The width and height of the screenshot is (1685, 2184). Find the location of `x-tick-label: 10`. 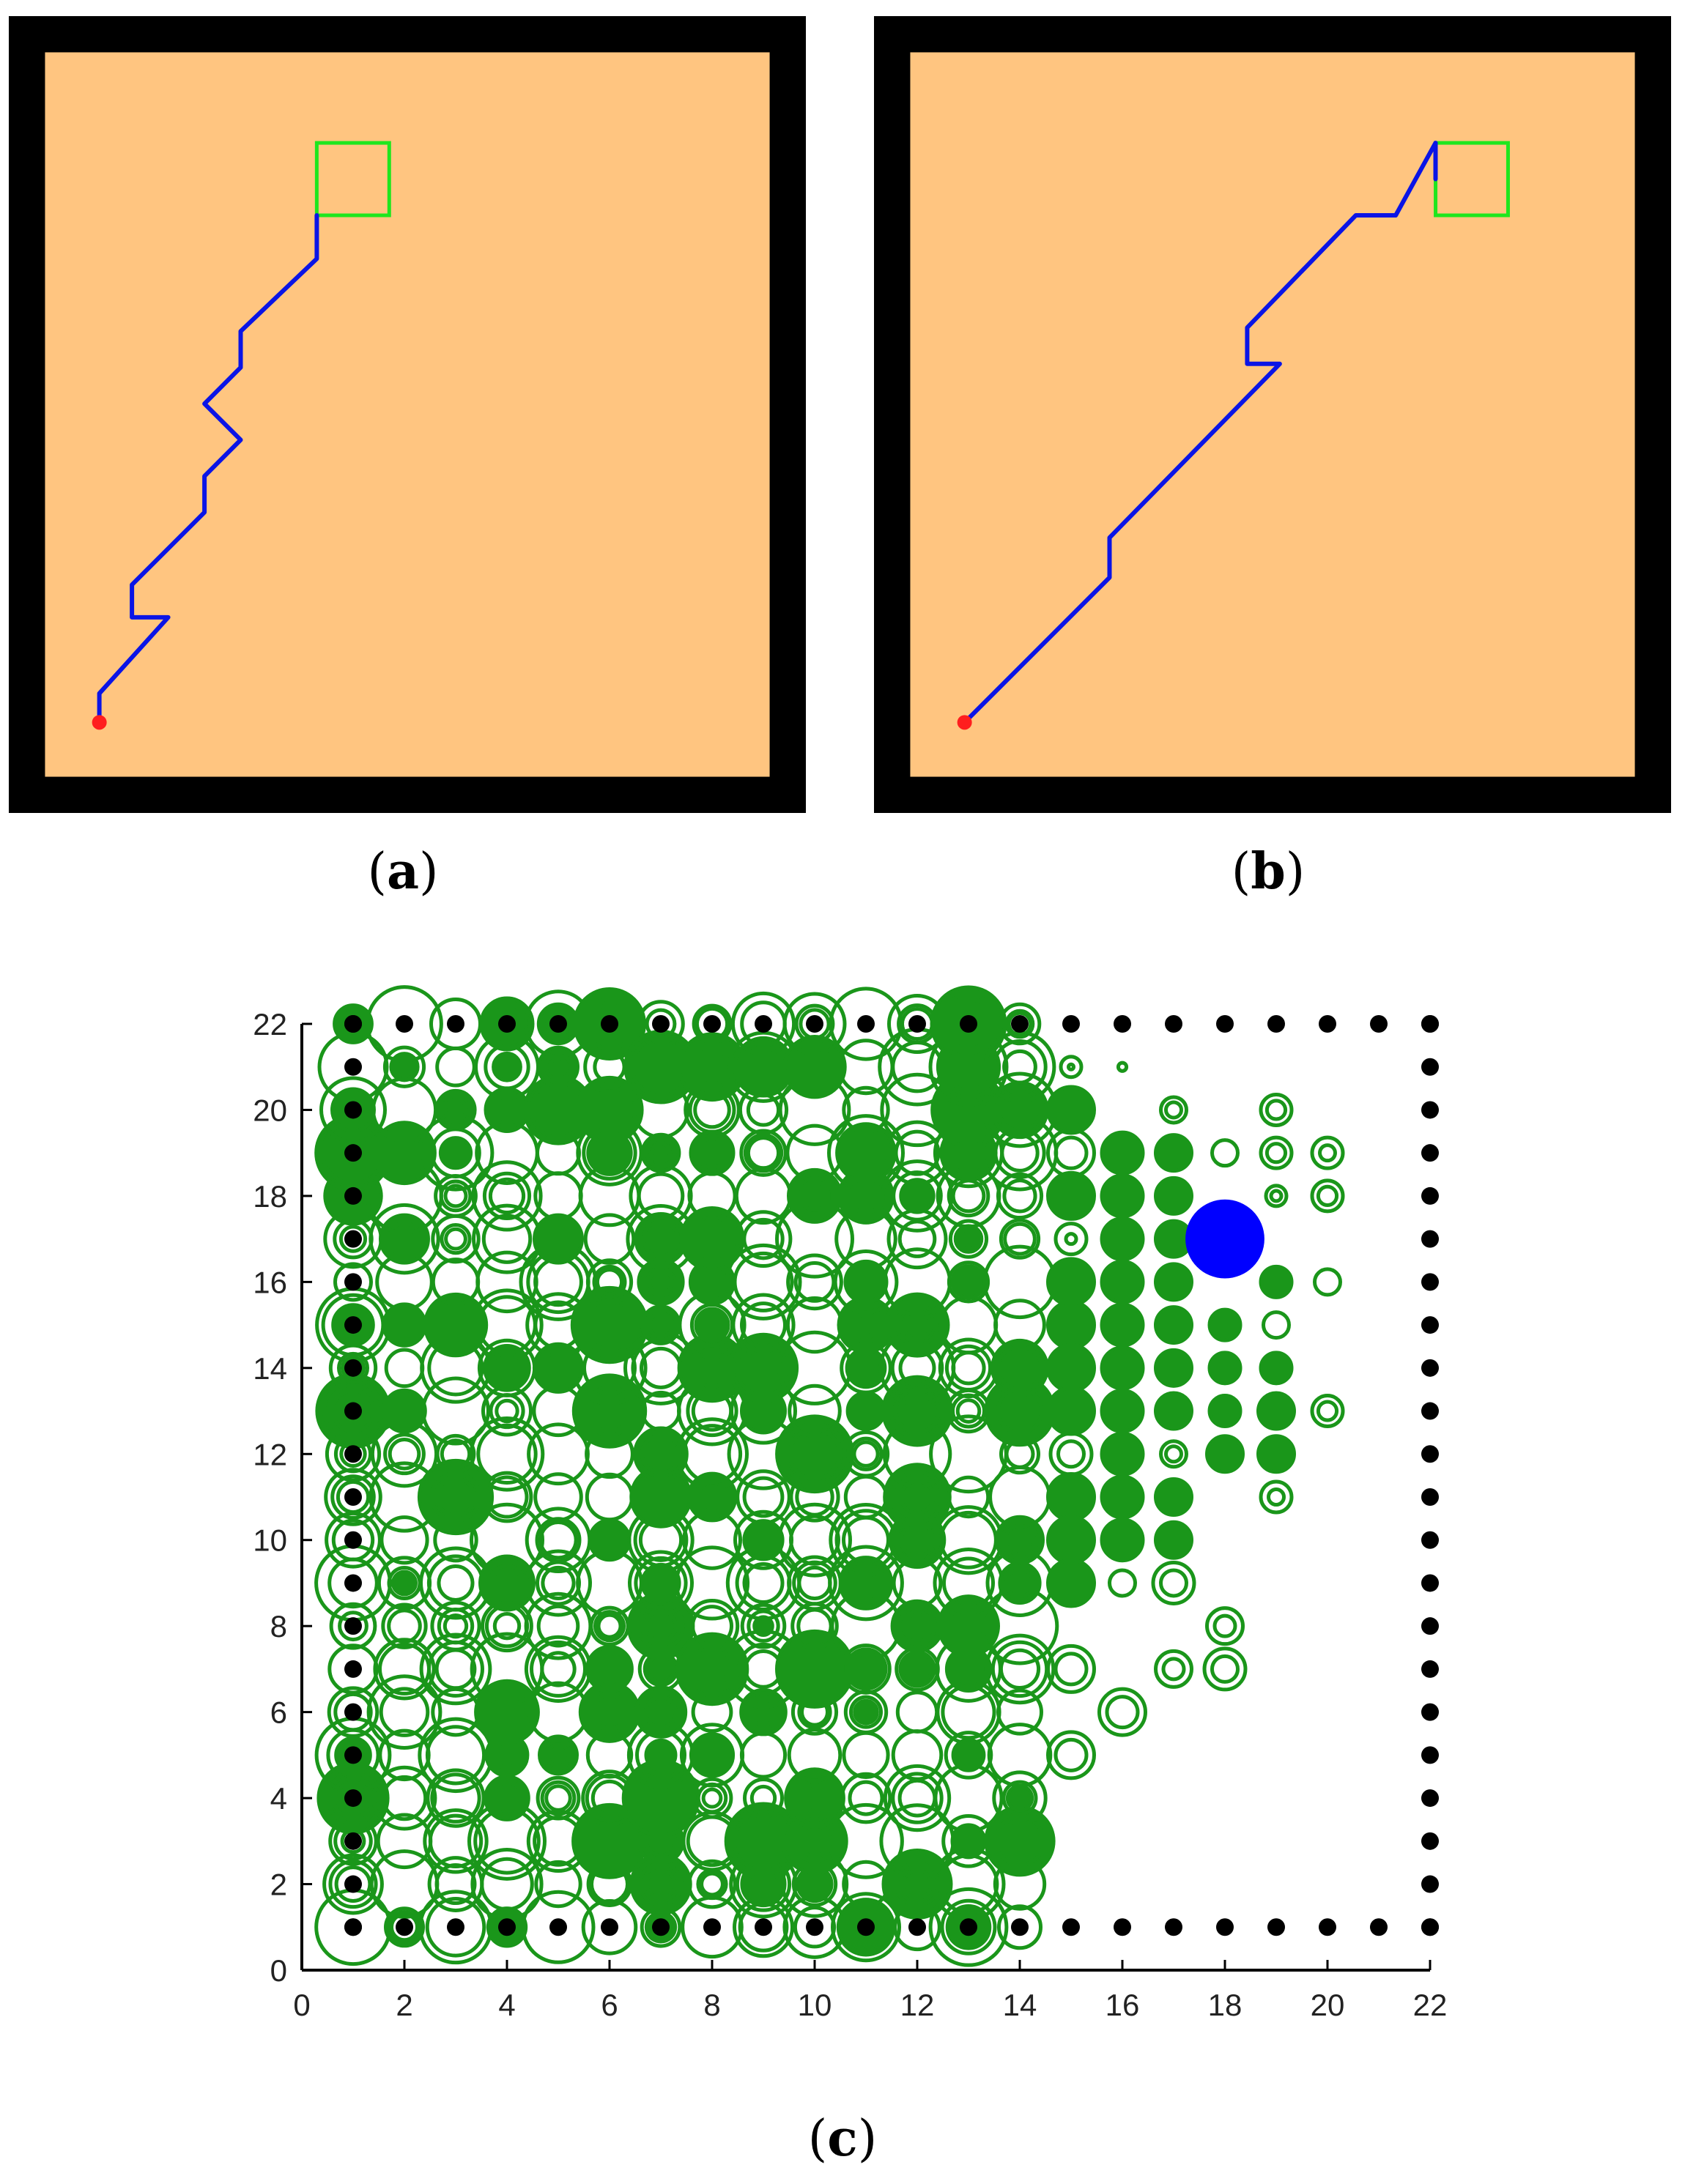

x-tick-label: 10 is located at coordinates (815, 2005).